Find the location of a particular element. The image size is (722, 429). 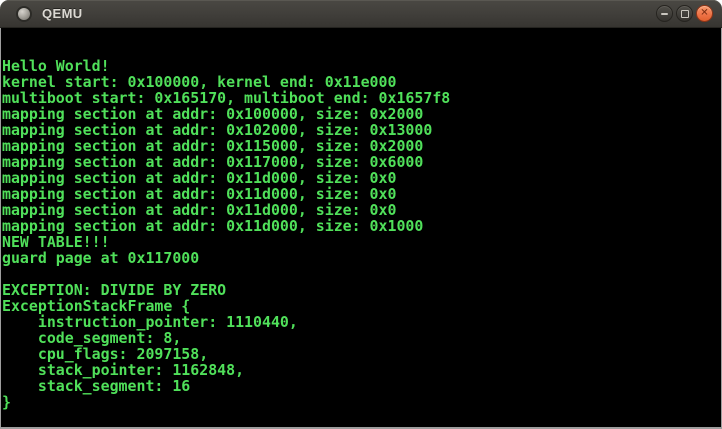

maximize-icon is located at coordinates (684, 13).